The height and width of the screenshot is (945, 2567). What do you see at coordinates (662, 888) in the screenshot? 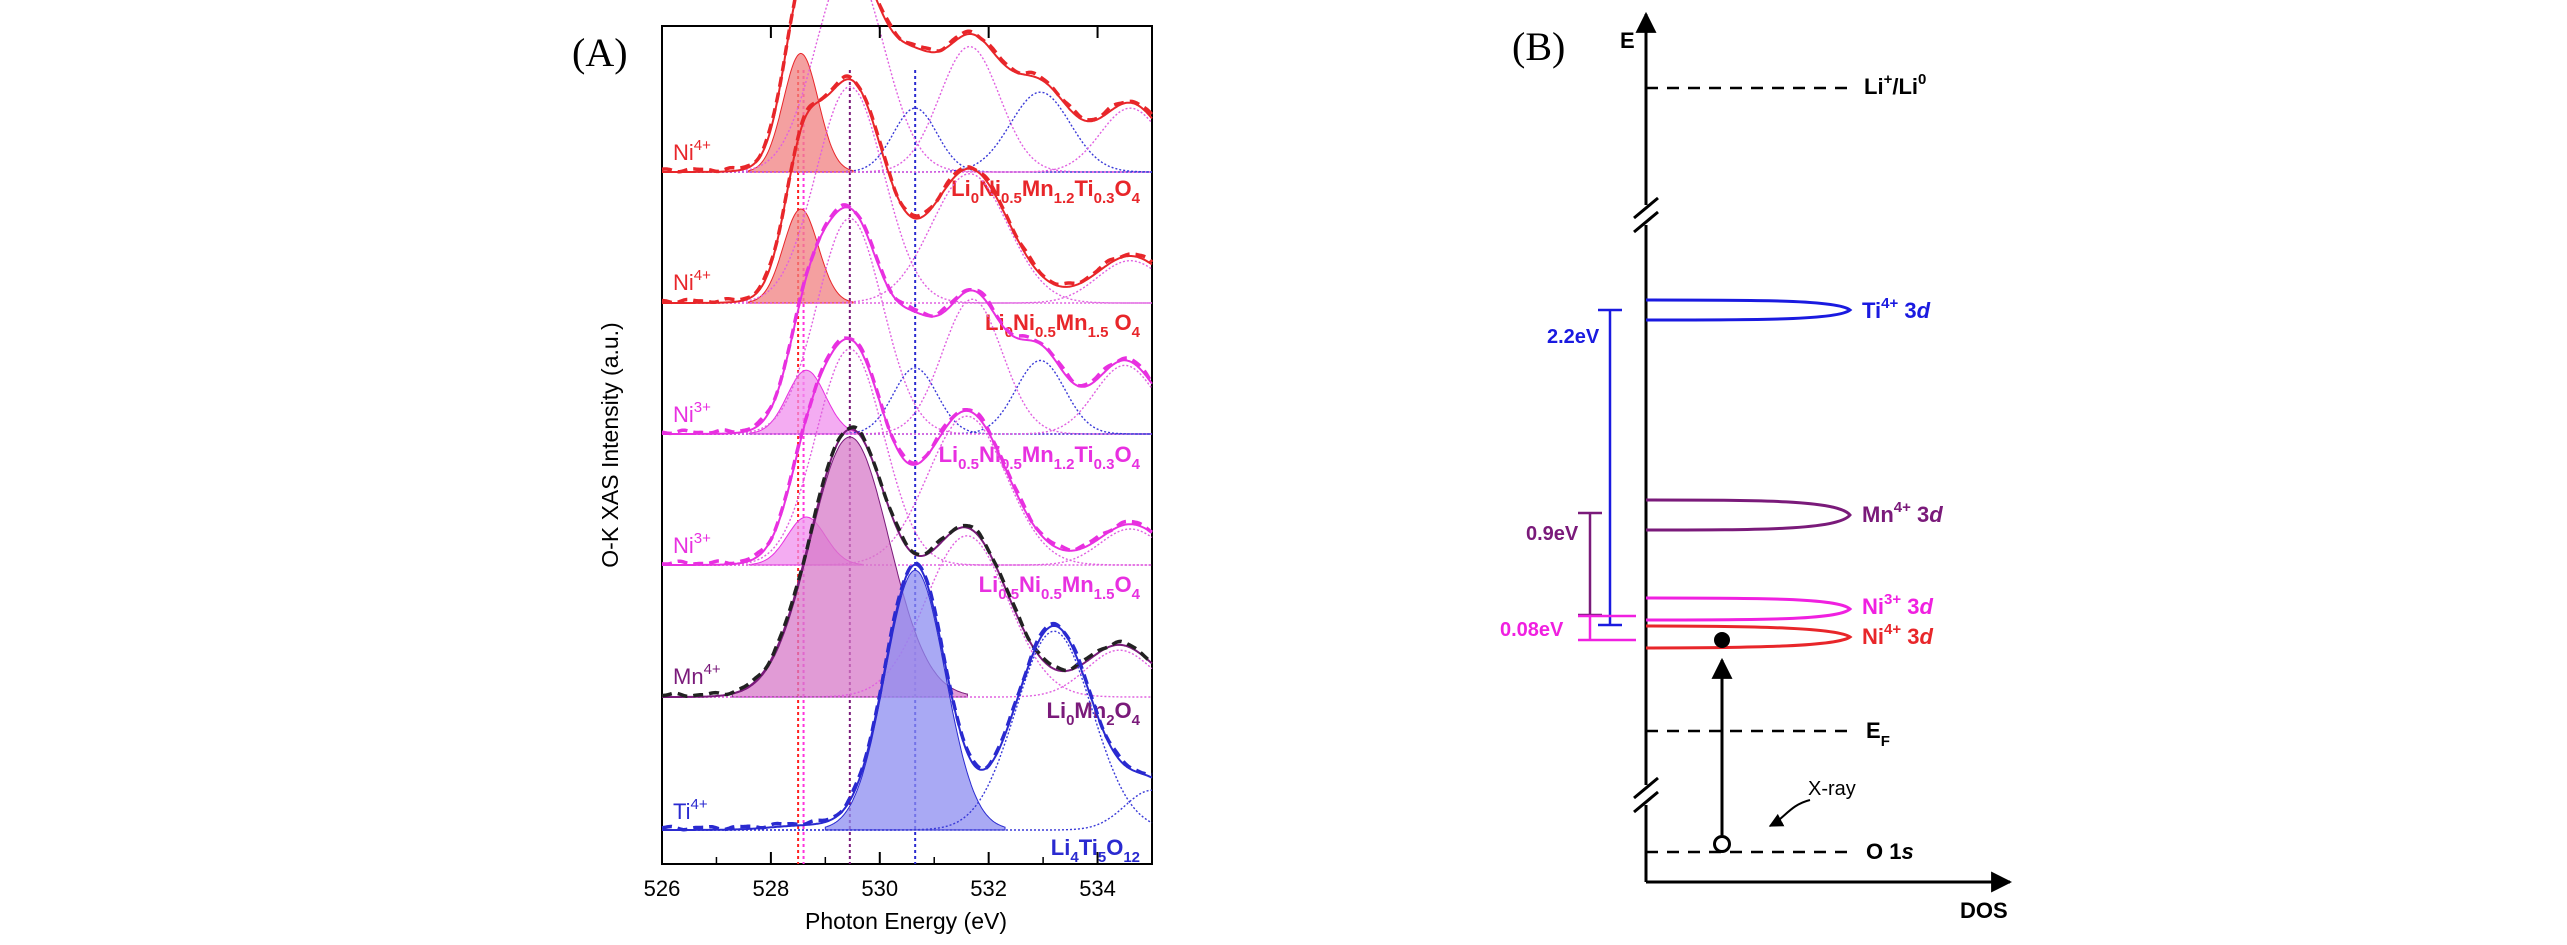
I see `x-tick-label: 526` at bounding box center [662, 888].